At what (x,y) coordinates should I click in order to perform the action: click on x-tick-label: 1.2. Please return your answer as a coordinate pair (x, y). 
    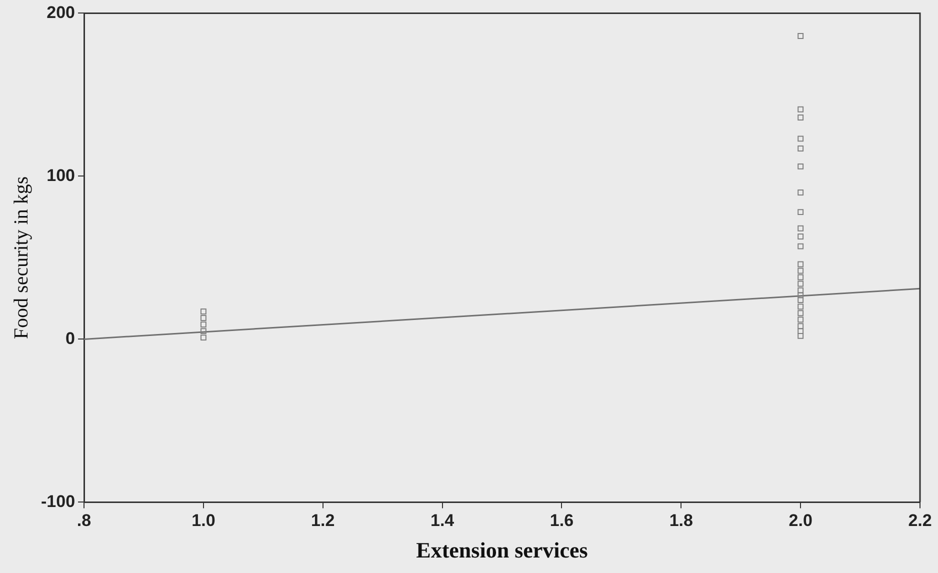
    Looking at the image, I should click on (323, 520).